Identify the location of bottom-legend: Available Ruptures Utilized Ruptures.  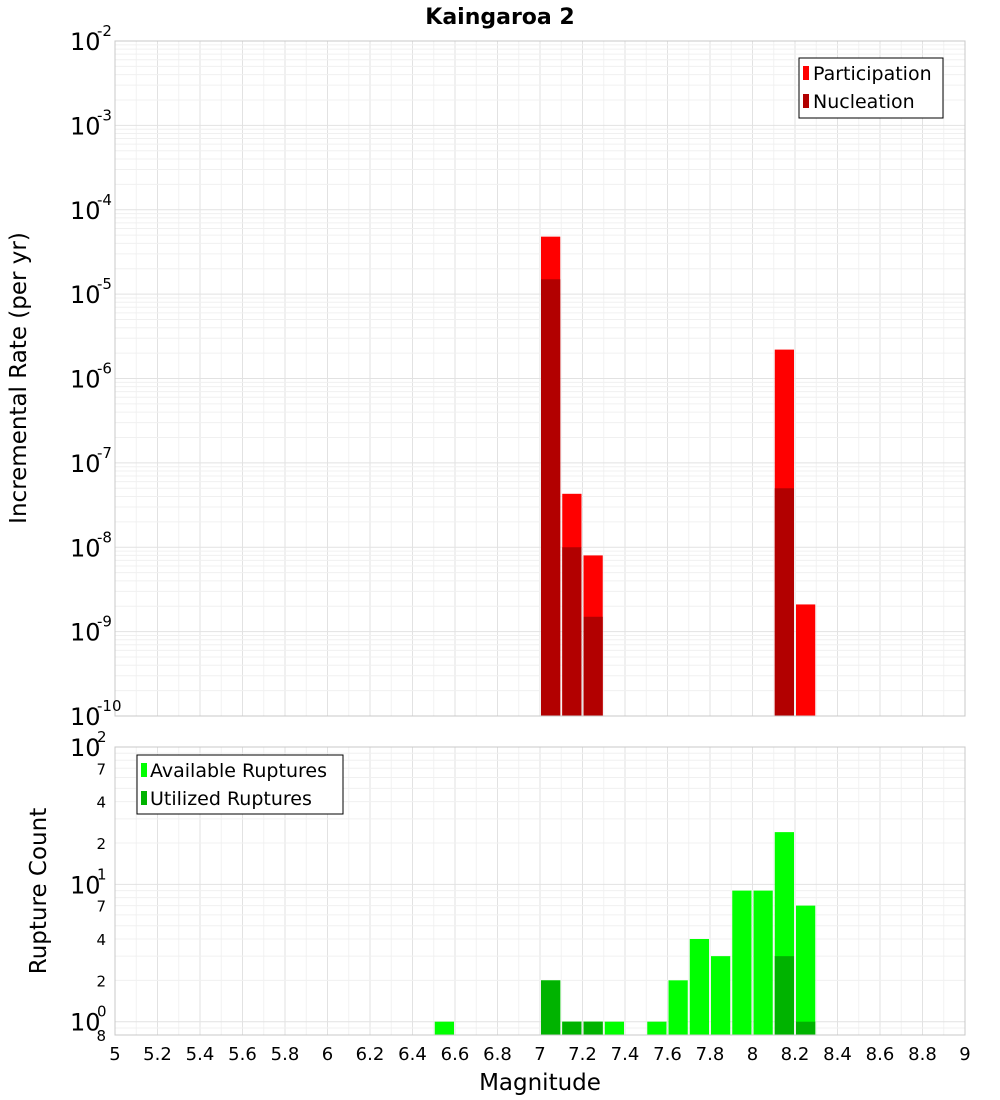
(240, 784).